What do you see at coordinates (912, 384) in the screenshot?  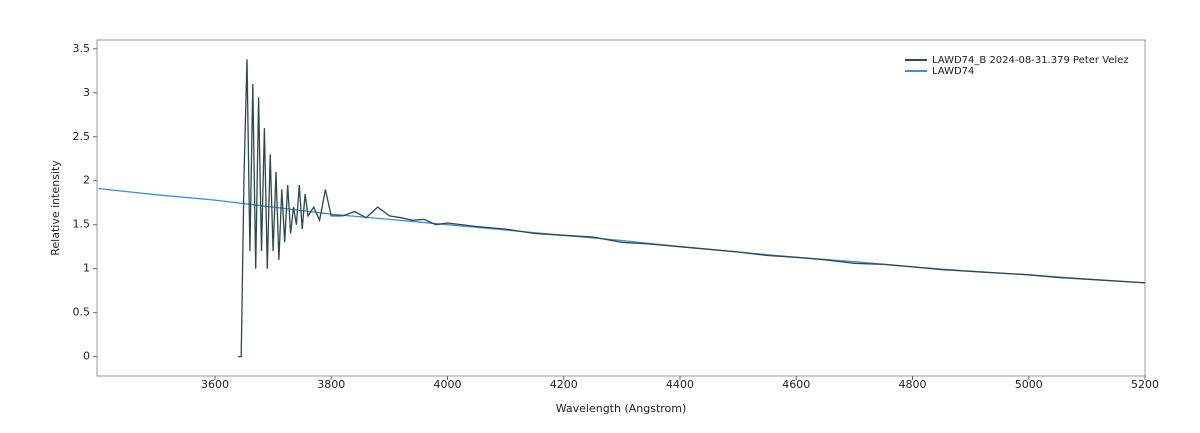 I see `x-tick-label: 4800` at bounding box center [912, 384].